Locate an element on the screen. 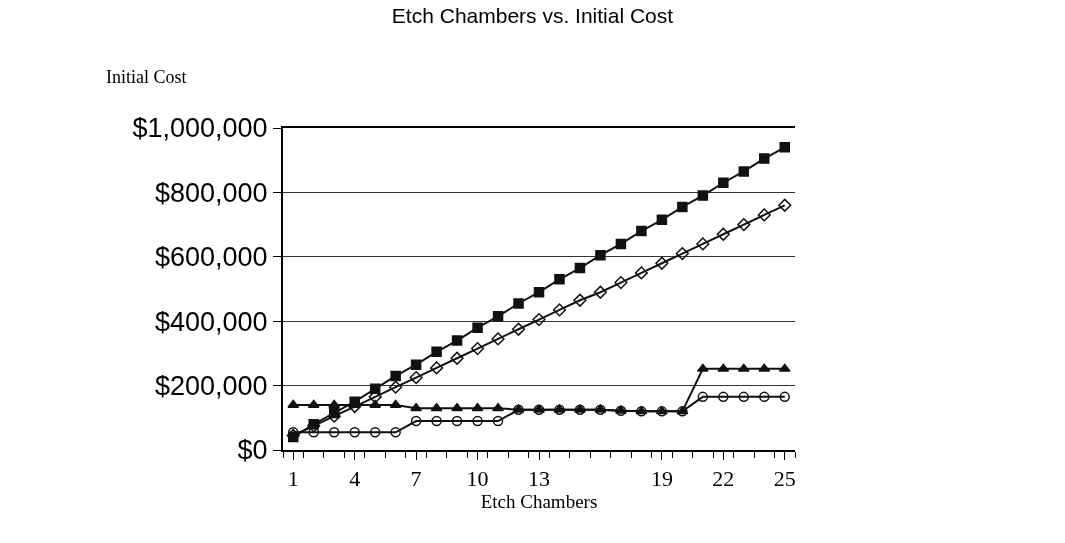 The width and height of the screenshot is (1065, 543). x-axis-title: Etch Chambers is located at coordinates (539, 502).